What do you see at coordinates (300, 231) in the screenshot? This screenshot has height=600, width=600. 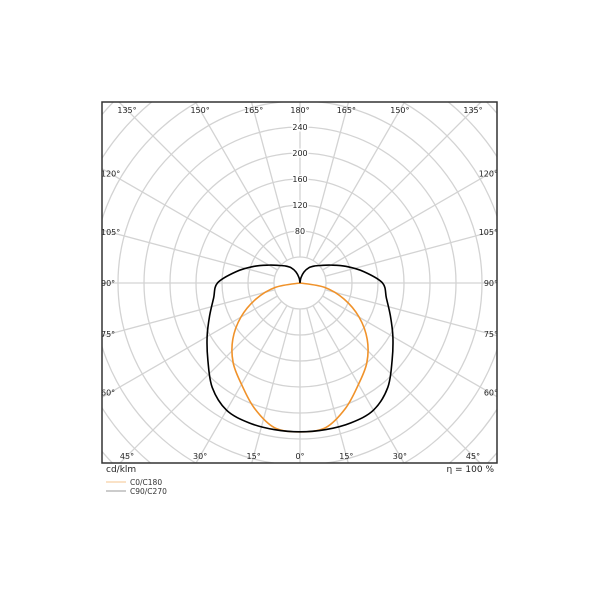 I see `radial-tick-label: 80` at bounding box center [300, 231].